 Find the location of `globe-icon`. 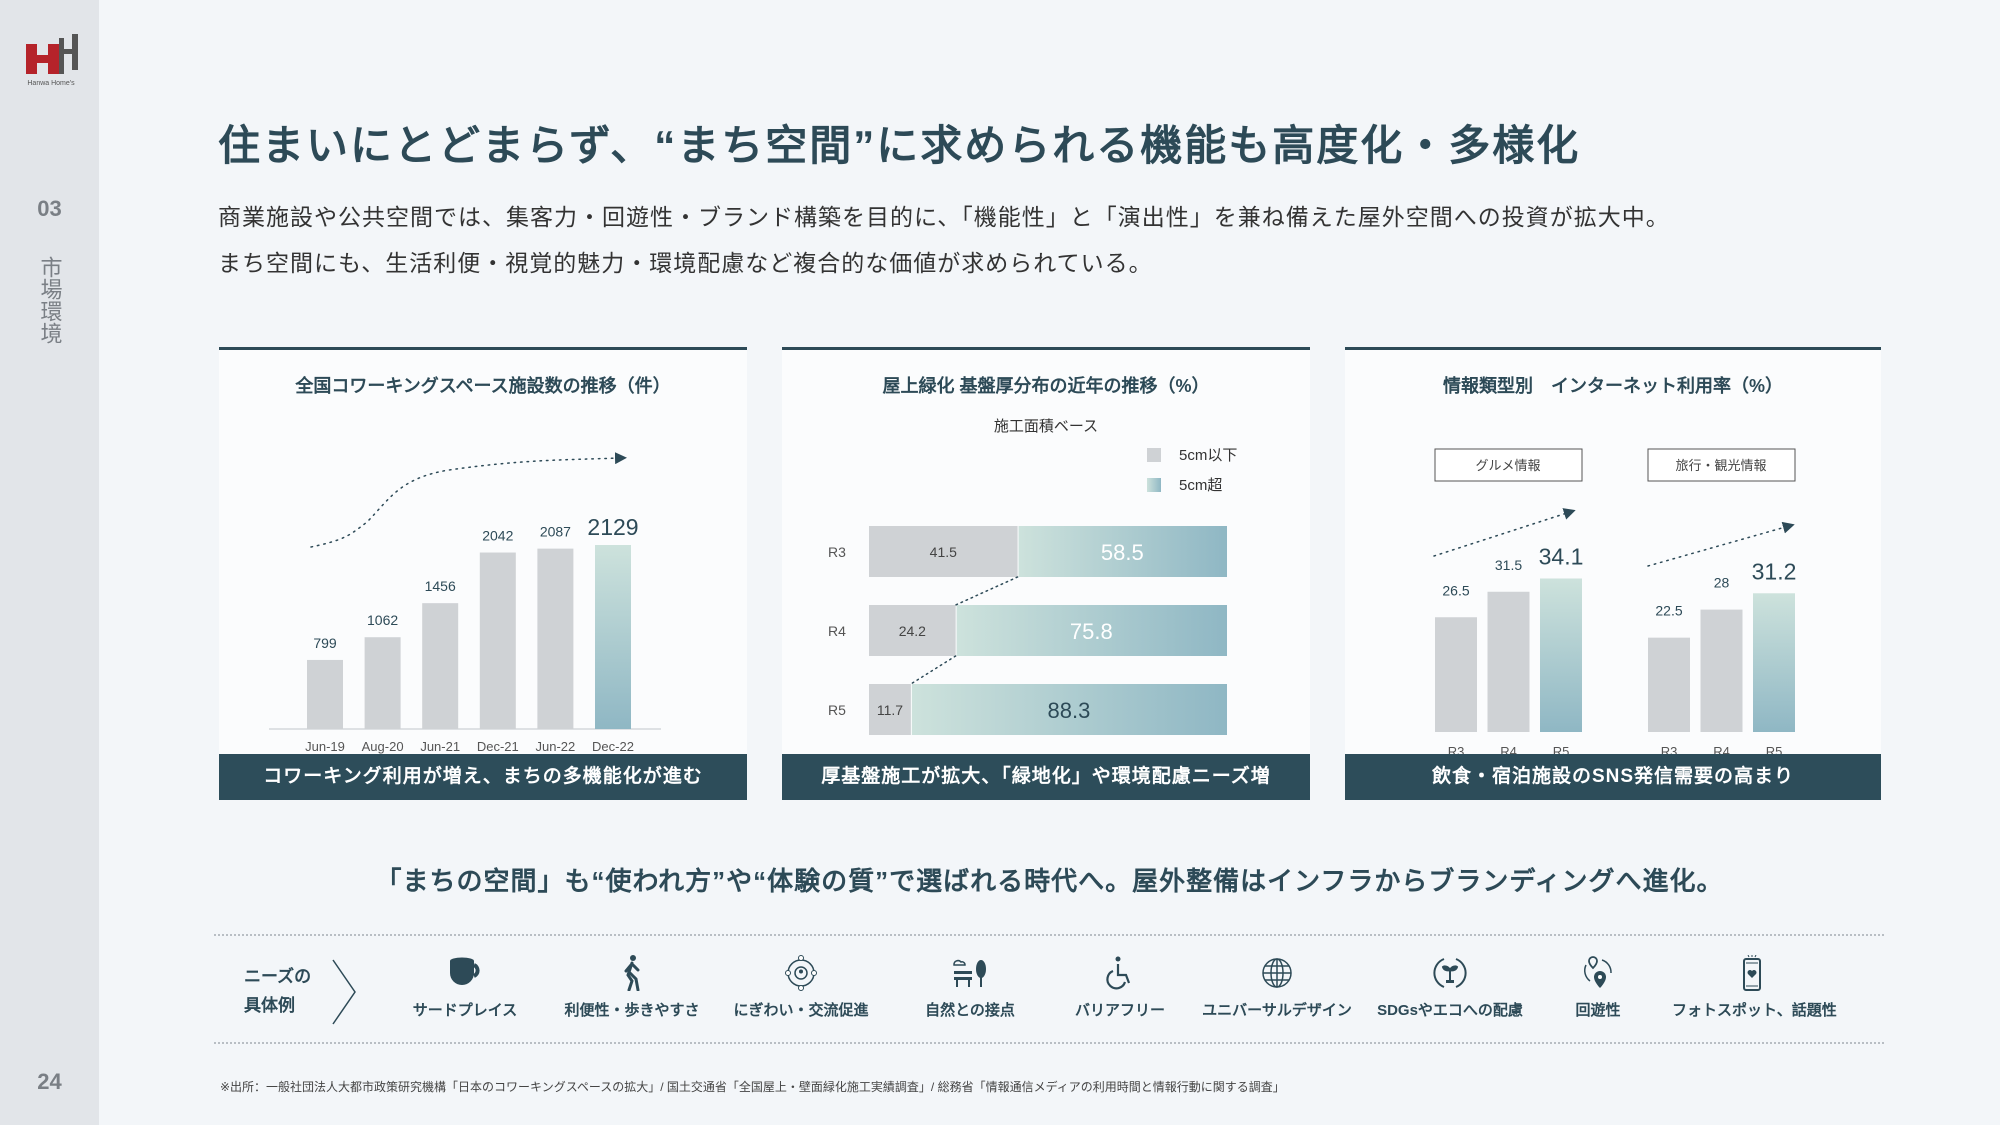

globe-icon is located at coordinates (1277, 973).